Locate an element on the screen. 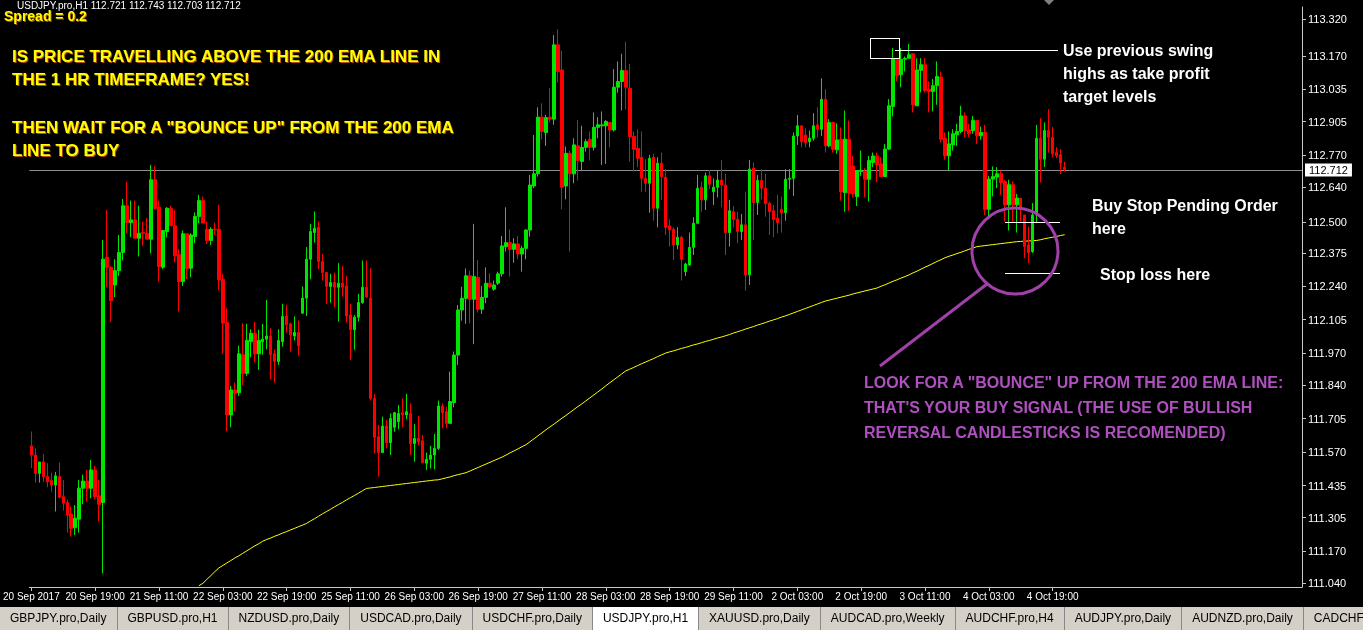 The height and width of the screenshot is (630, 1363). annotation: IS PRICE TRAVELLING ABOVE THE 200 EMA LINE IN THE 1 HR TIMEFRAME? YES! is located at coordinates (227, 68).